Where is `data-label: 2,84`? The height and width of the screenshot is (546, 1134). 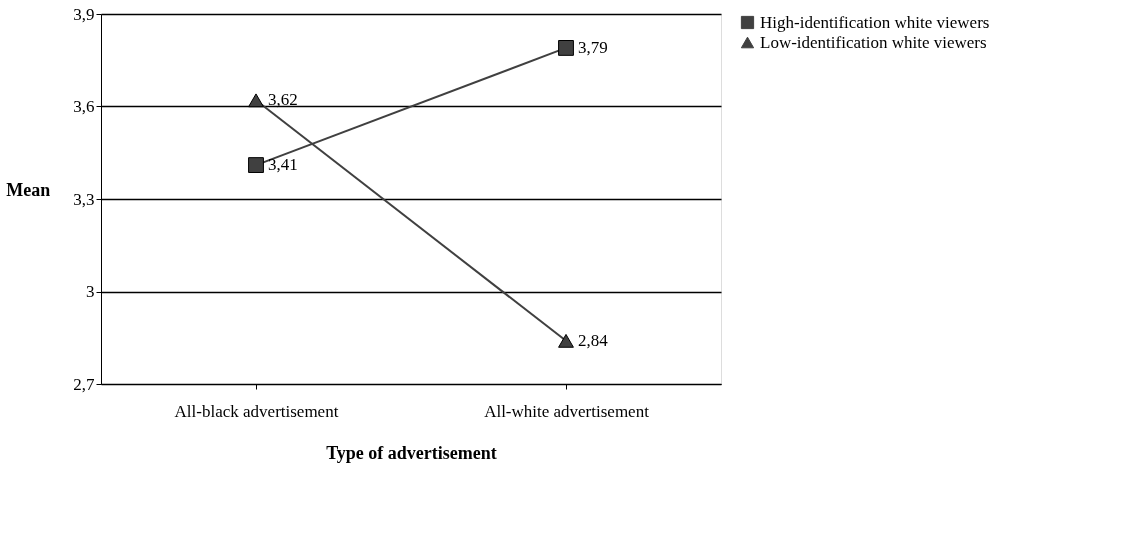 data-label: 2,84 is located at coordinates (593, 340).